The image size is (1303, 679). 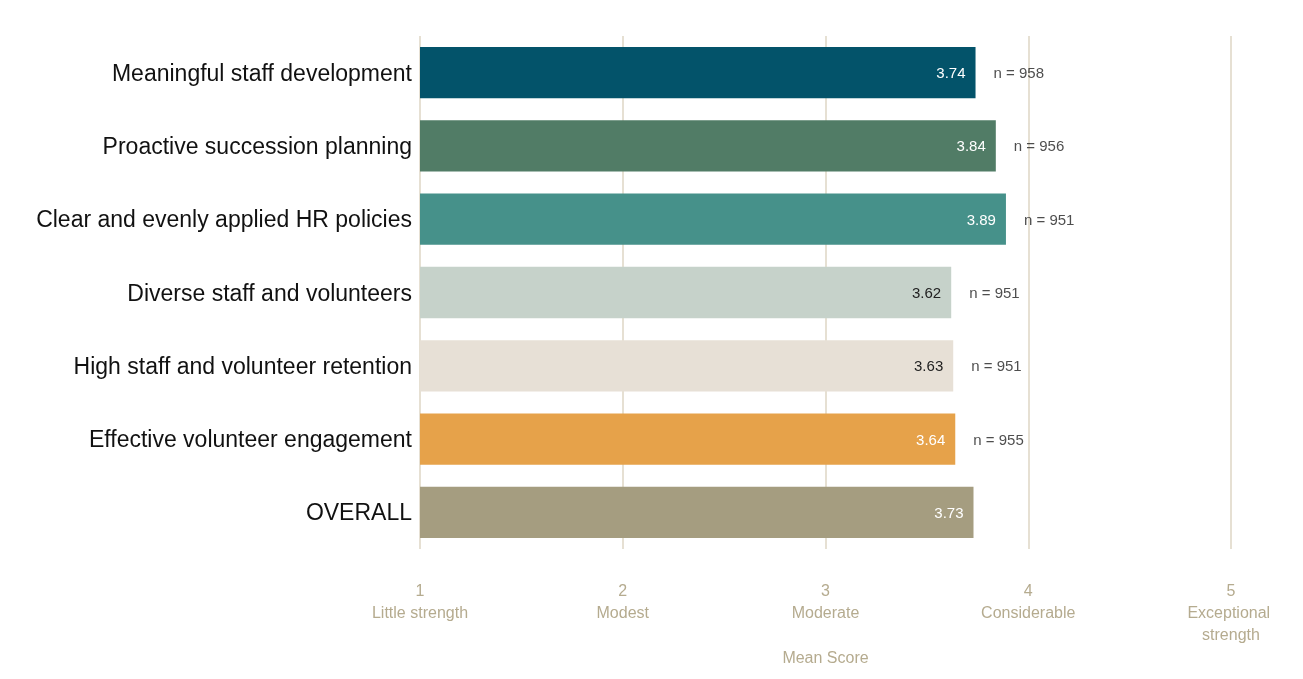 I want to click on data-label: 3.84, so click(x=971, y=146).